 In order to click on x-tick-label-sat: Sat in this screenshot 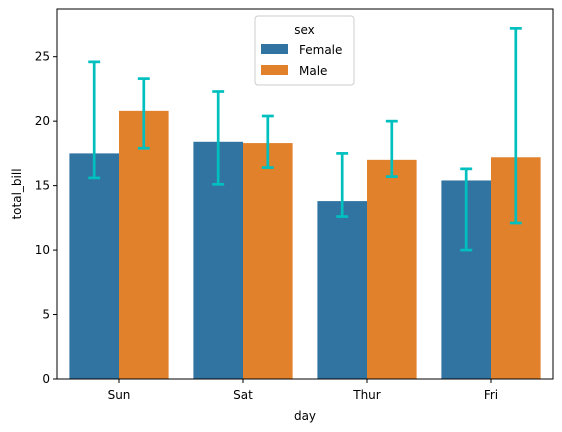, I will do `click(243, 395)`.